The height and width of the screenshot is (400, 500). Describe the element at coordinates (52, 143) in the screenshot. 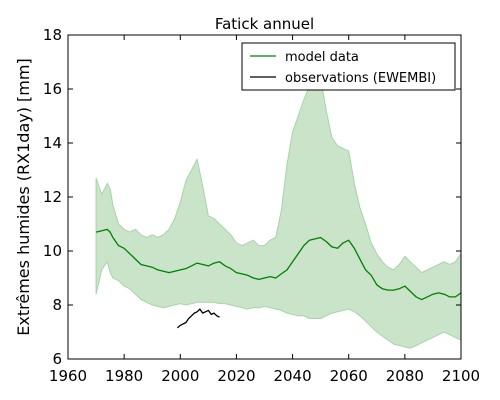

I see `y-tick-label: 14` at that location.